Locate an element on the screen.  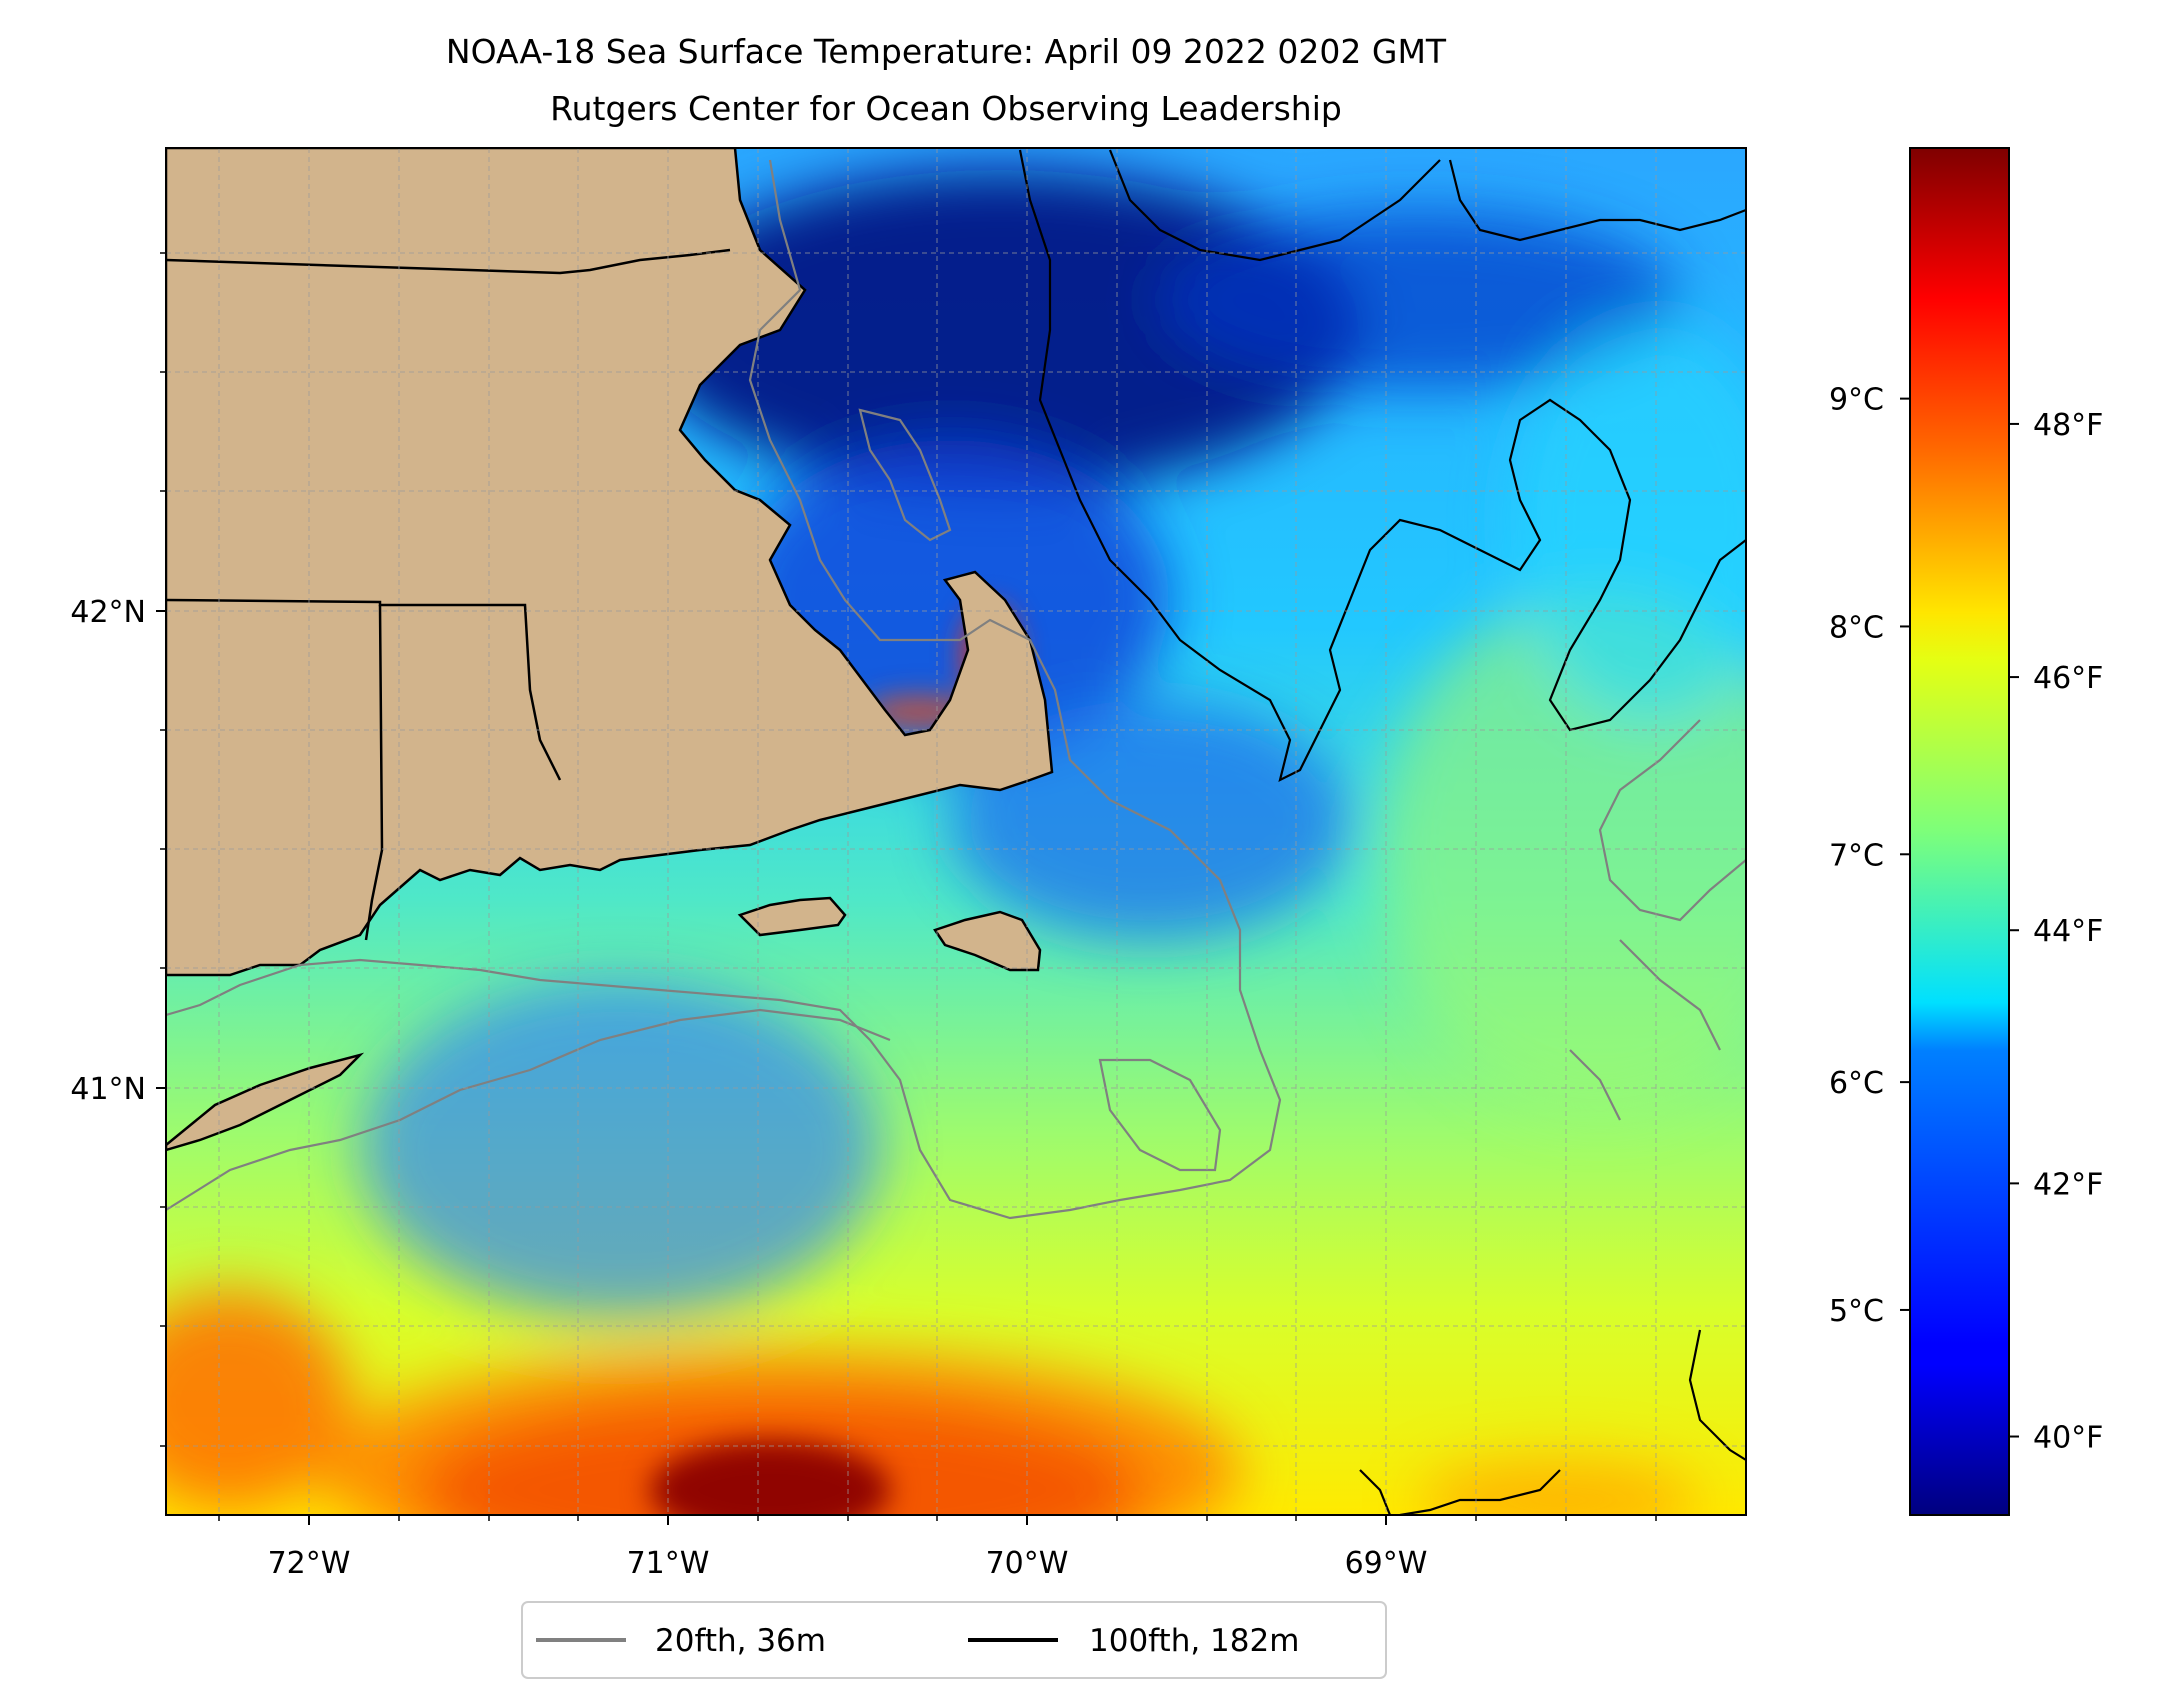
legend-label: 20fth, 36m is located at coordinates (740, 1641).